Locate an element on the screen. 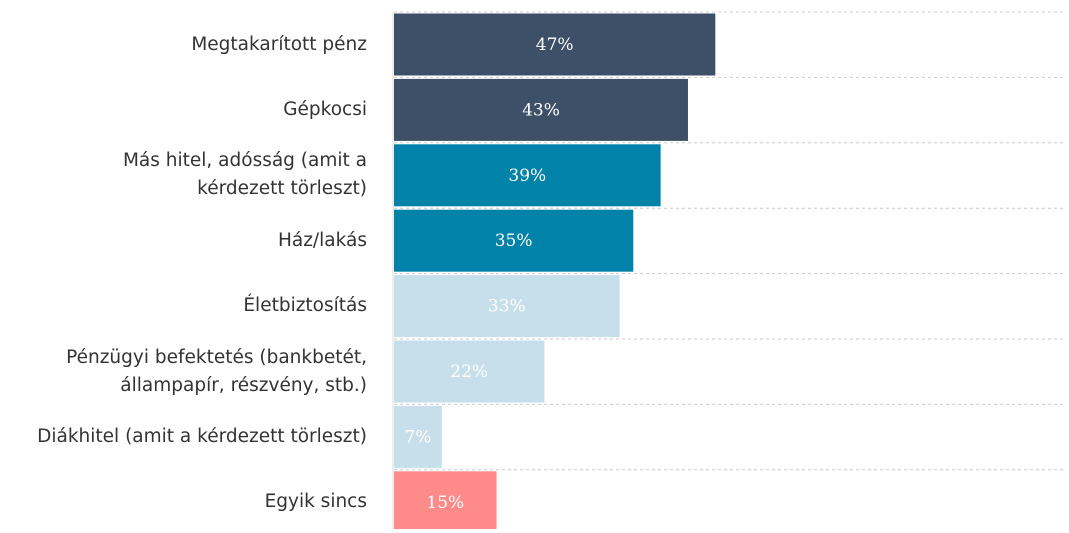 Image resolution: width=1069 pixels, height=533 pixels. value-label: 43% is located at coordinates (541, 110).